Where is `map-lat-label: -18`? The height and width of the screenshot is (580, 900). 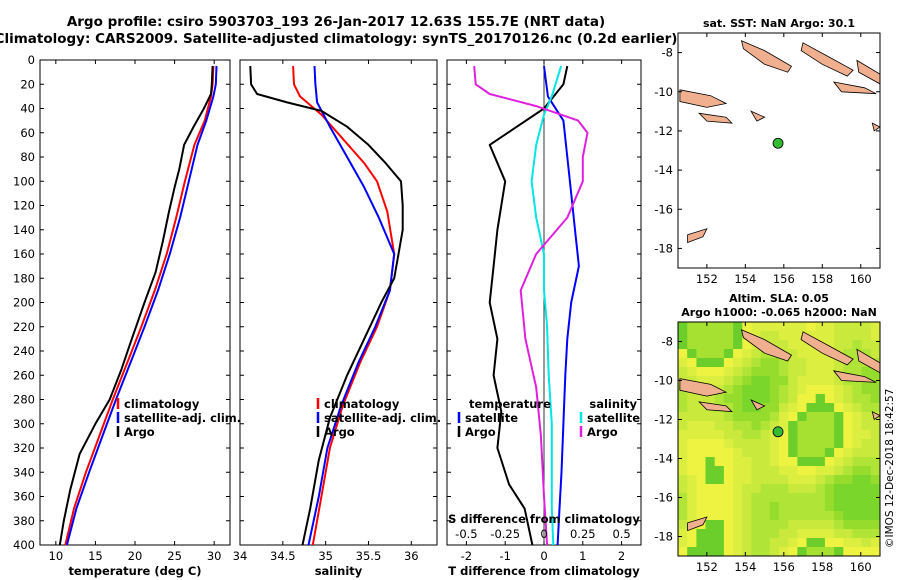
map-lat-label: -18 is located at coordinates (663, 248).